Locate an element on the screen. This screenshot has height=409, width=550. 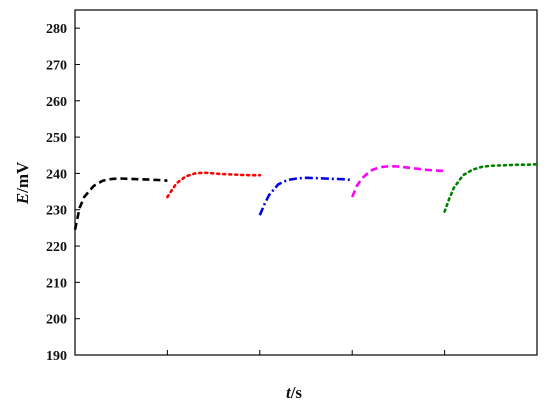
y-tick-label-190: 190 is located at coordinates (56, 356).